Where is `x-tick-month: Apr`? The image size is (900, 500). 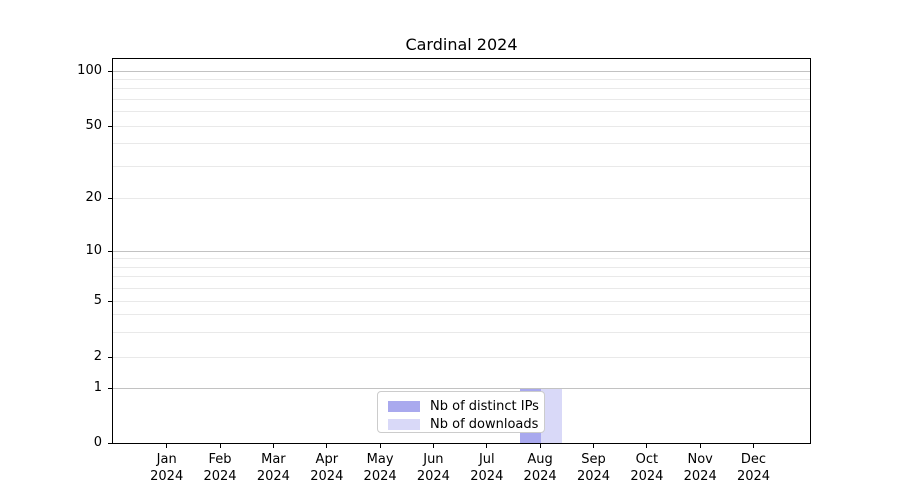 x-tick-month: Apr is located at coordinates (327, 459).